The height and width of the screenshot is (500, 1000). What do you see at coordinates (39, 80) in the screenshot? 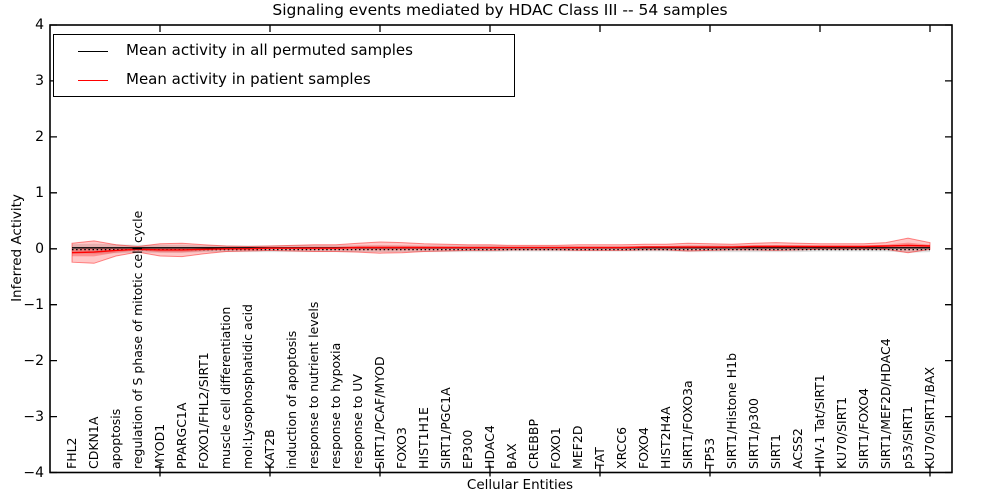
I see `y-tick-label: 3` at bounding box center [39, 80].